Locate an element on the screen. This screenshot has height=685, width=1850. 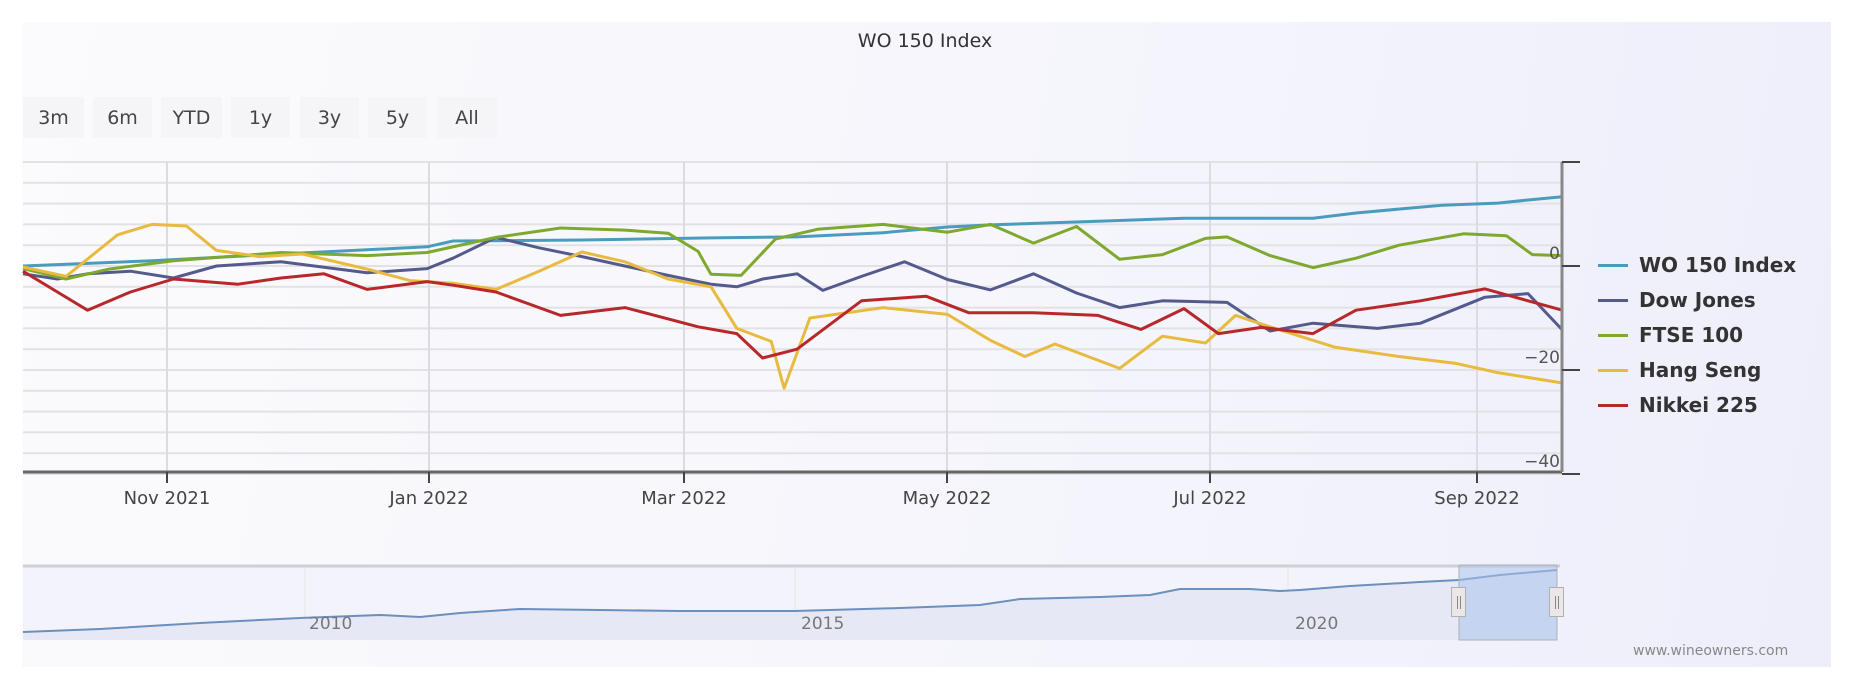
x-axis-label: Jan 2022 is located at coordinates (429, 498).